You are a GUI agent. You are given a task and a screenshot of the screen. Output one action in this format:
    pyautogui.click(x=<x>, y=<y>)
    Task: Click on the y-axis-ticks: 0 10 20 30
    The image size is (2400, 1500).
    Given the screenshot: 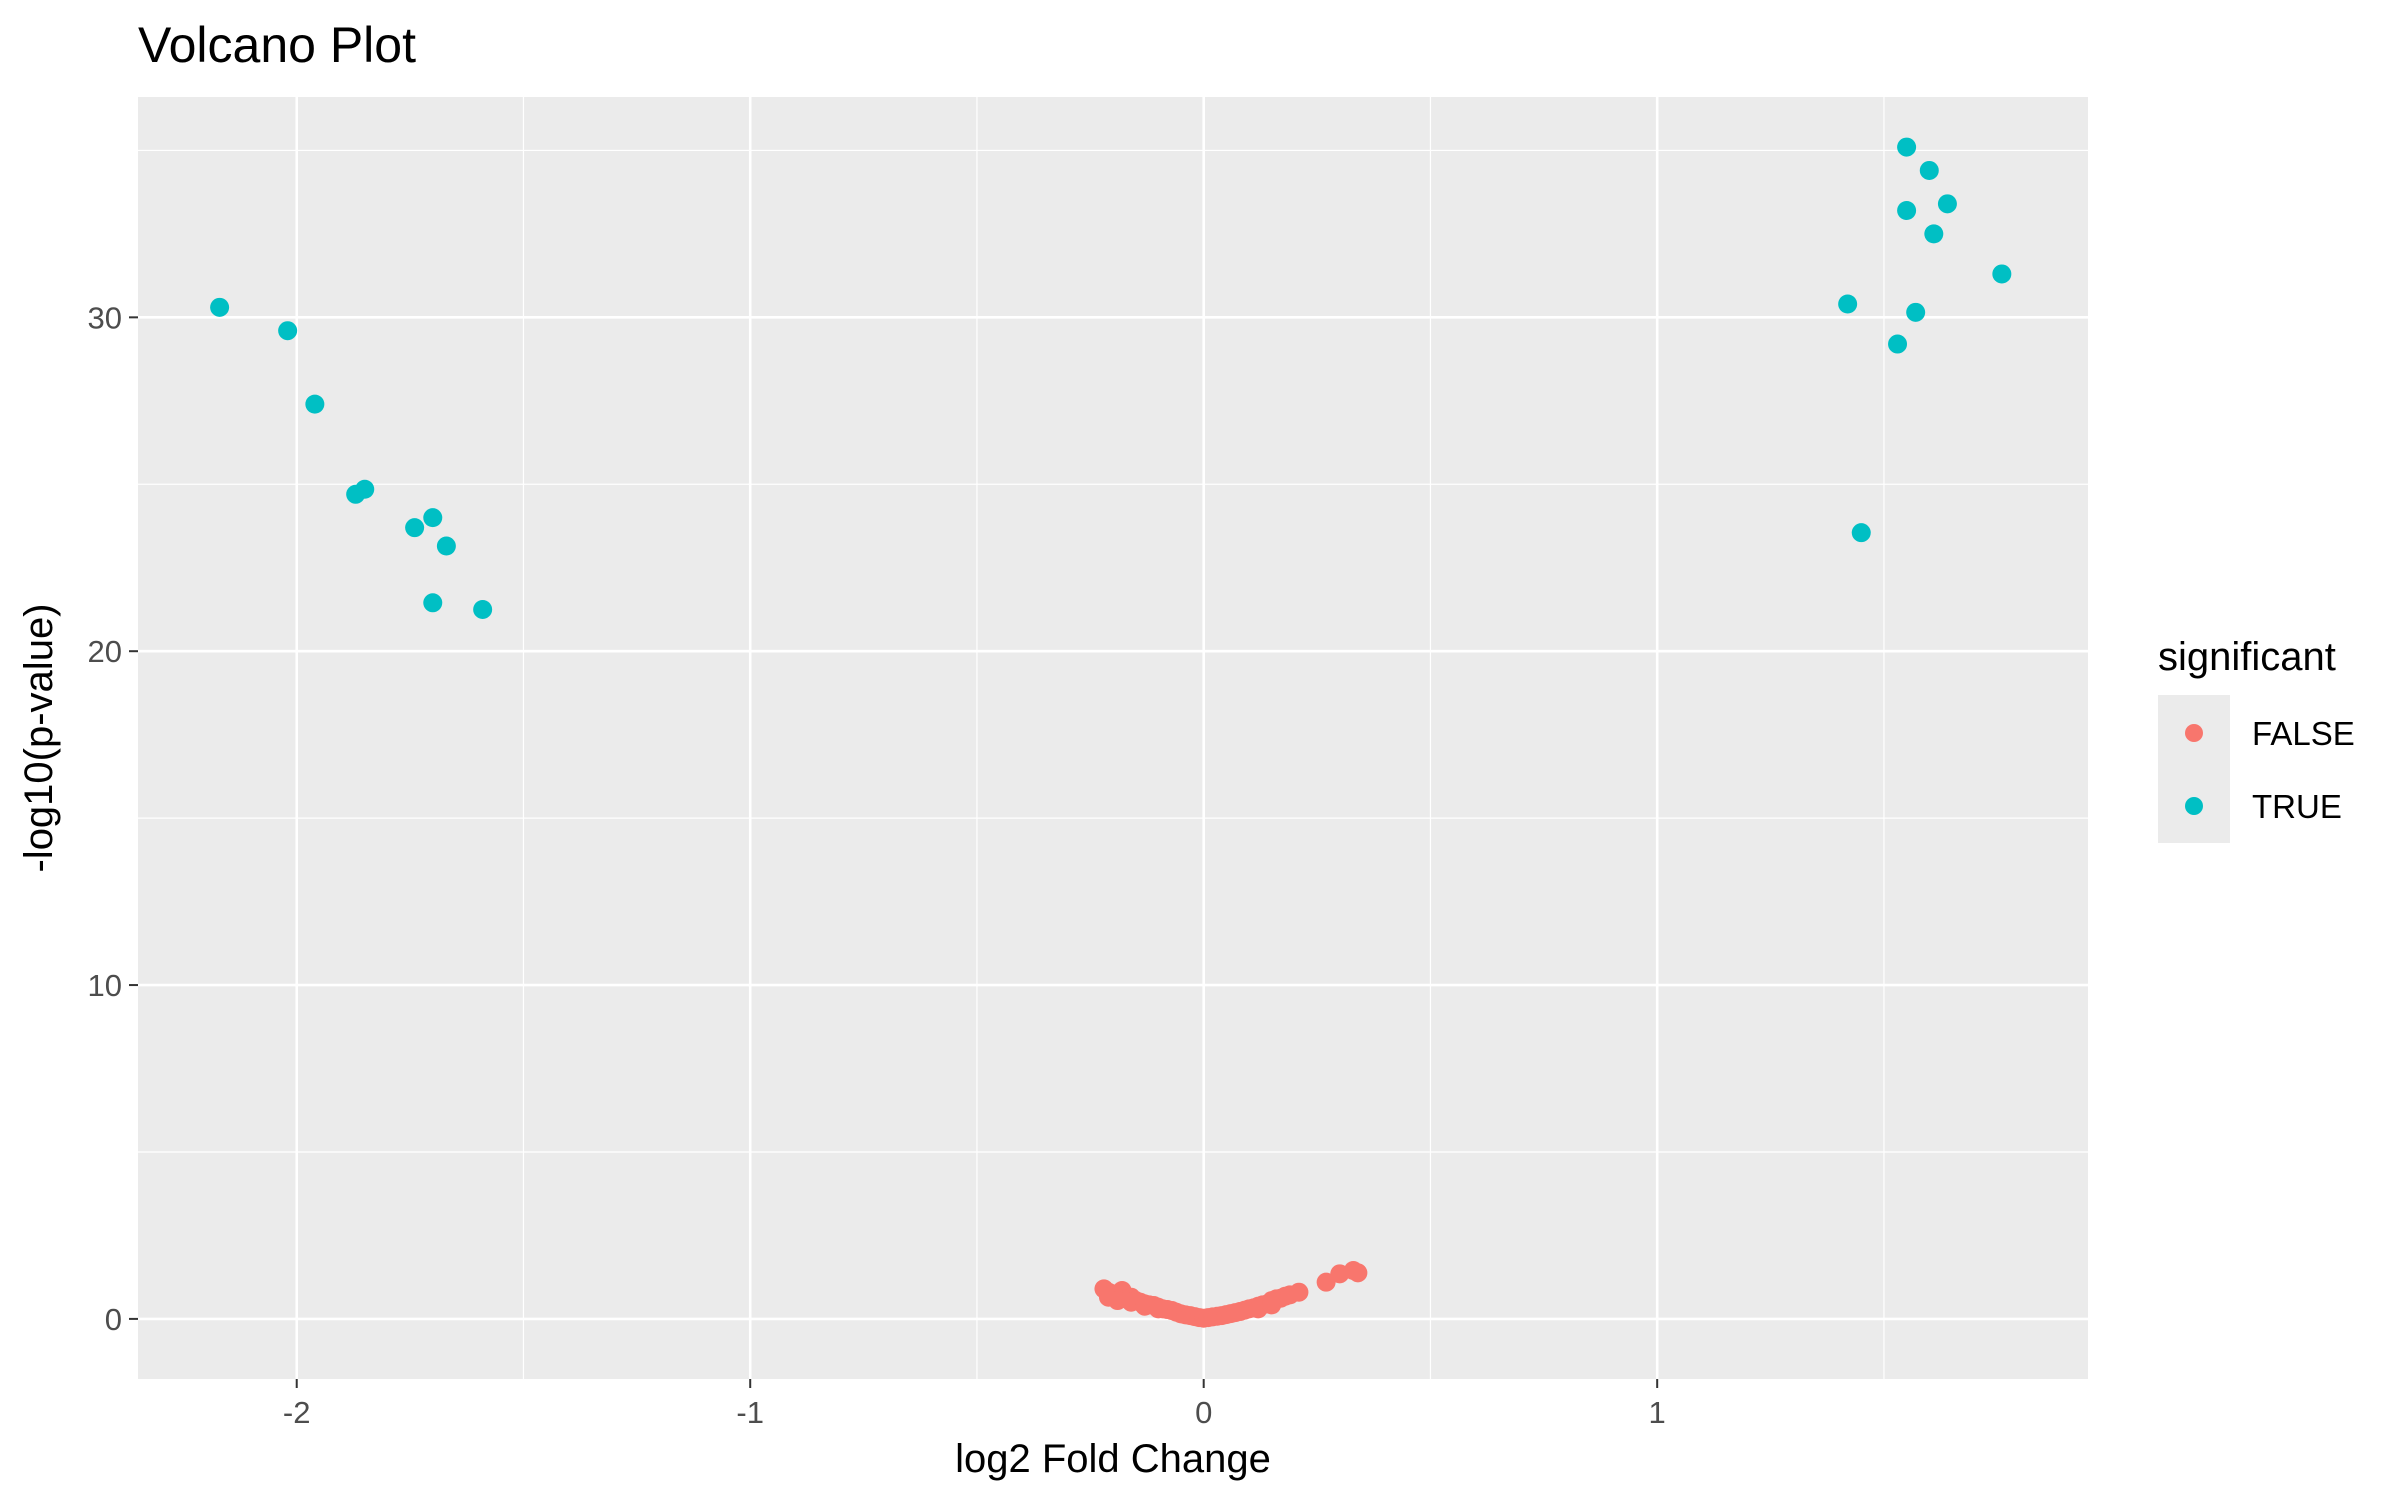 What is the action you would take?
    pyautogui.click(x=113, y=818)
    